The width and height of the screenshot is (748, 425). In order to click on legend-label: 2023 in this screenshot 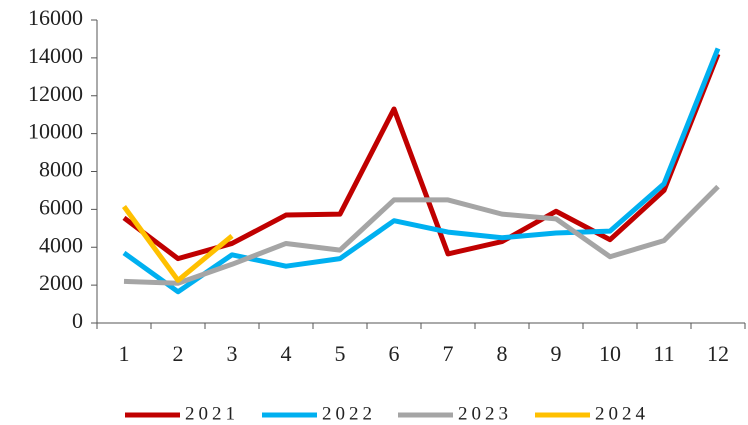, I will do `click(485, 413)`.